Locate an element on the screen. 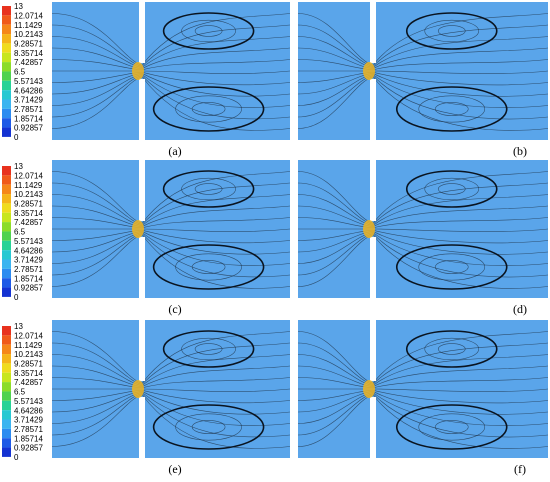 The image size is (550, 482). panel-label: (d) is located at coordinates (520, 309).